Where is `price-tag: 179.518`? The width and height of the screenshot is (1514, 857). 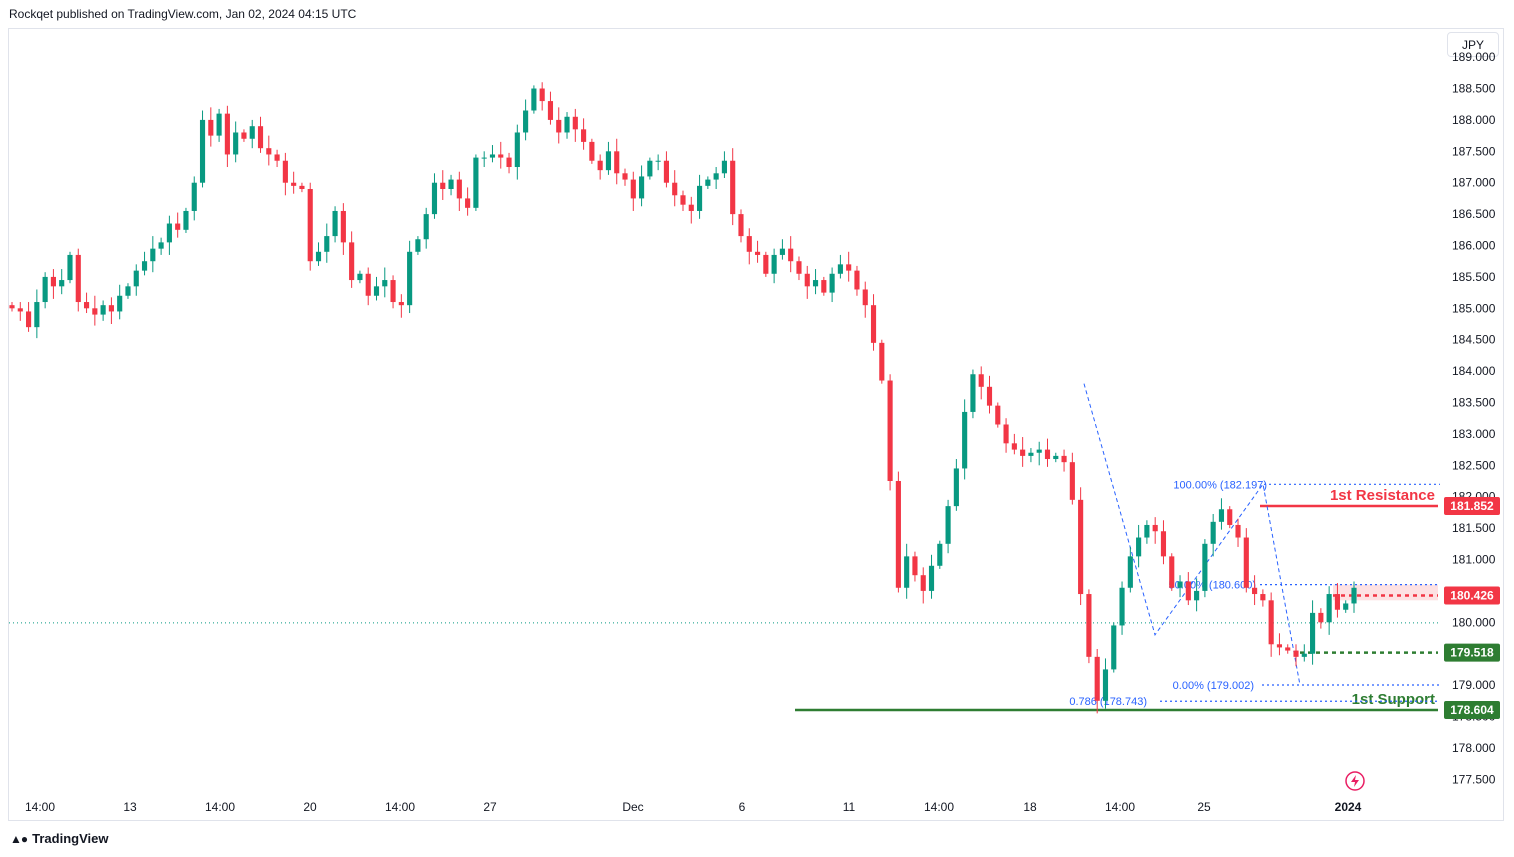 price-tag: 179.518 is located at coordinates (1472, 652).